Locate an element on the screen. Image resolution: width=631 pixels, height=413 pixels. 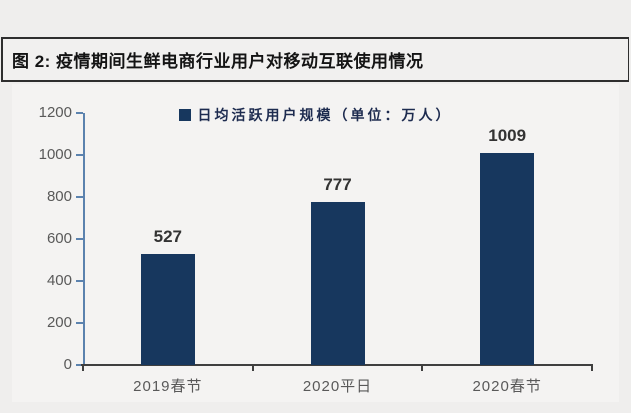
figure-title-bar: 图 2: 疫情期间生鲜电商行业用户对移动互联使用情况 is located at coordinates (315, 59).